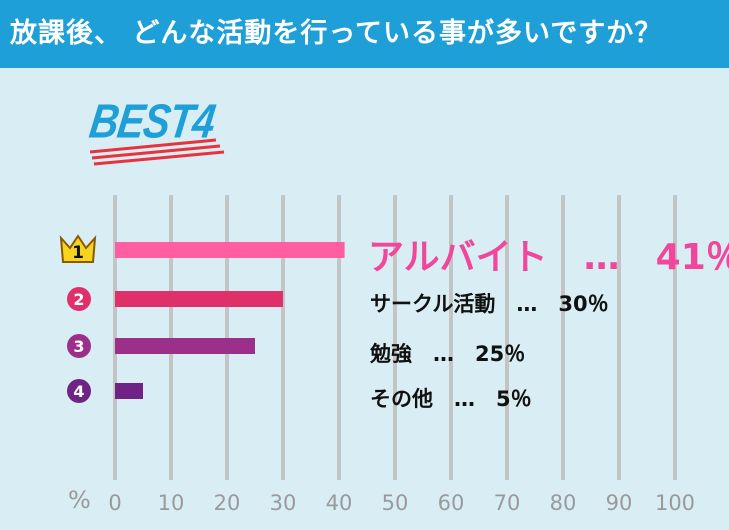  What do you see at coordinates (507, 503) in the screenshot?
I see `x-tick-label: 70` at bounding box center [507, 503].